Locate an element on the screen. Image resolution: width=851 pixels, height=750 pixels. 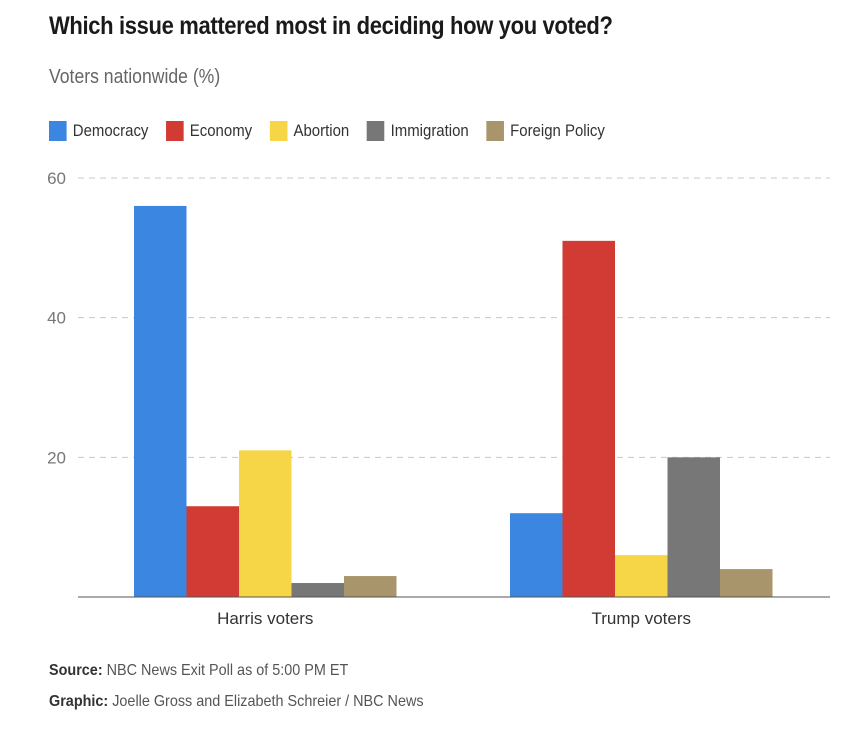
bar-trump-voters-foreign-policy is located at coordinates (746, 583).